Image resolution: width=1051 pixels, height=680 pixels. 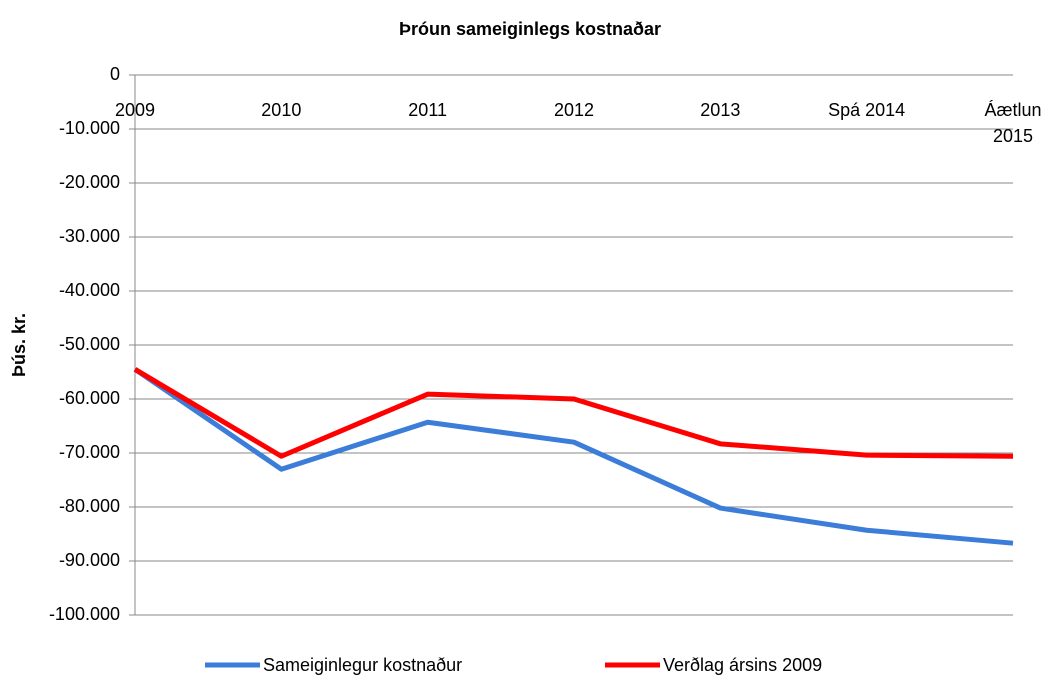 What do you see at coordinates (742, 665) in the screenshot?
I see `legend-label: Verðlag ársins 2009` at bounding box center [742, 665].